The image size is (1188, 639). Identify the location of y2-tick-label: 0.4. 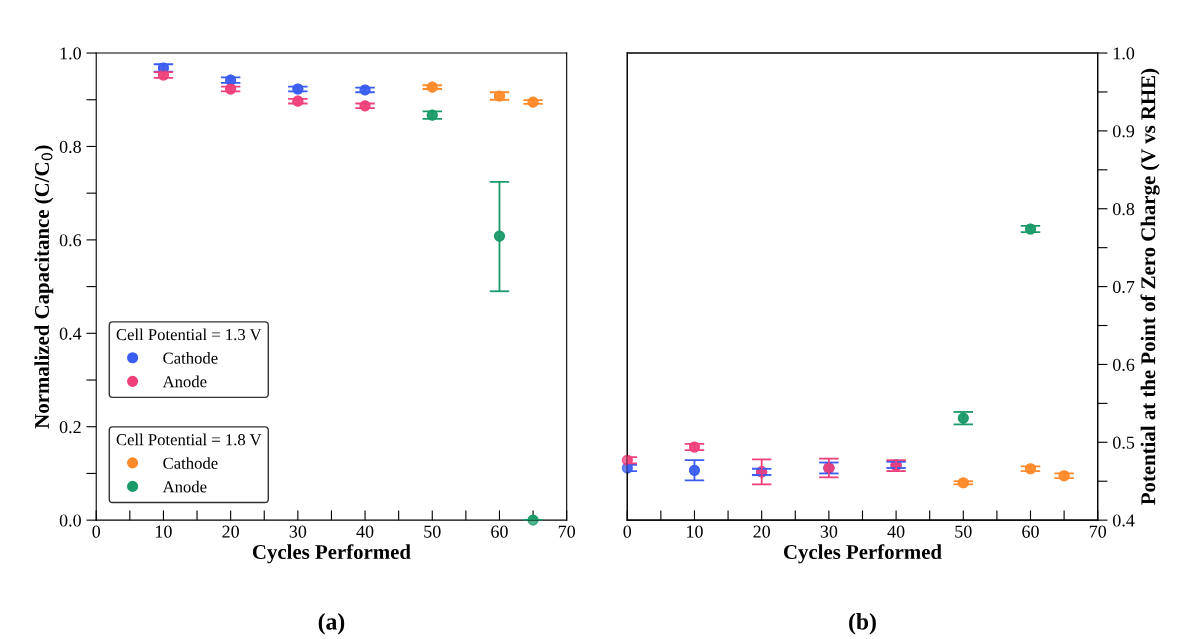
(1123, 520).